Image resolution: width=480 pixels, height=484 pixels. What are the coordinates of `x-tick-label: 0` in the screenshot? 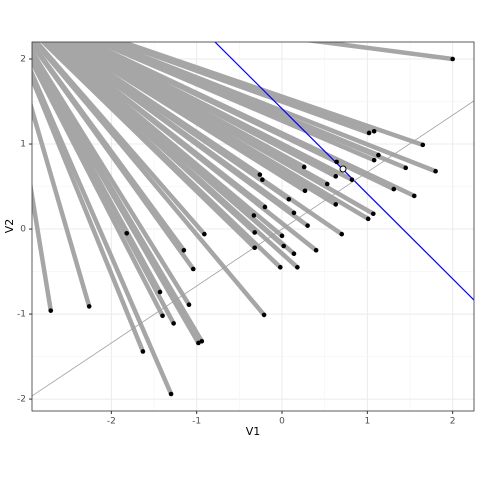 It's located at (282, 422).